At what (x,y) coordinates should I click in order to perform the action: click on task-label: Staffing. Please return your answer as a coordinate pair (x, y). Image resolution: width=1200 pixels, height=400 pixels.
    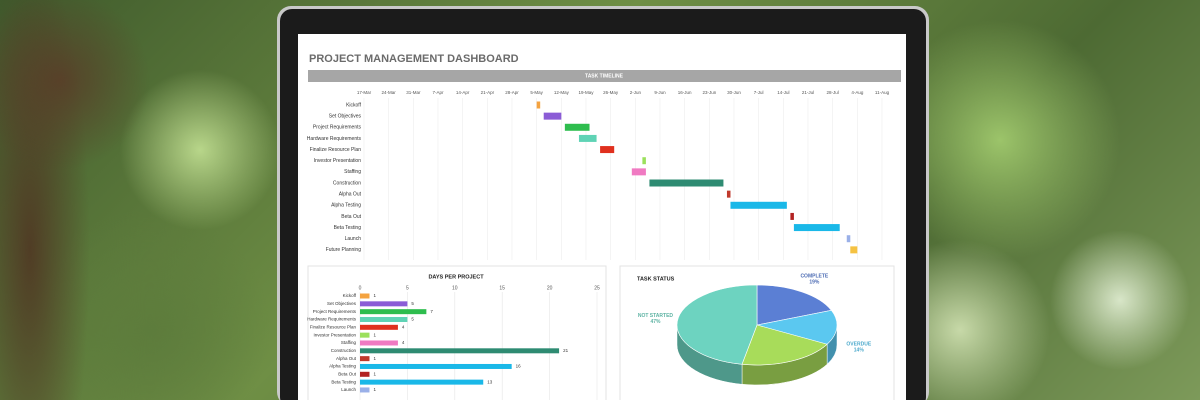
    Looking at the image, I should click on (352, 172).